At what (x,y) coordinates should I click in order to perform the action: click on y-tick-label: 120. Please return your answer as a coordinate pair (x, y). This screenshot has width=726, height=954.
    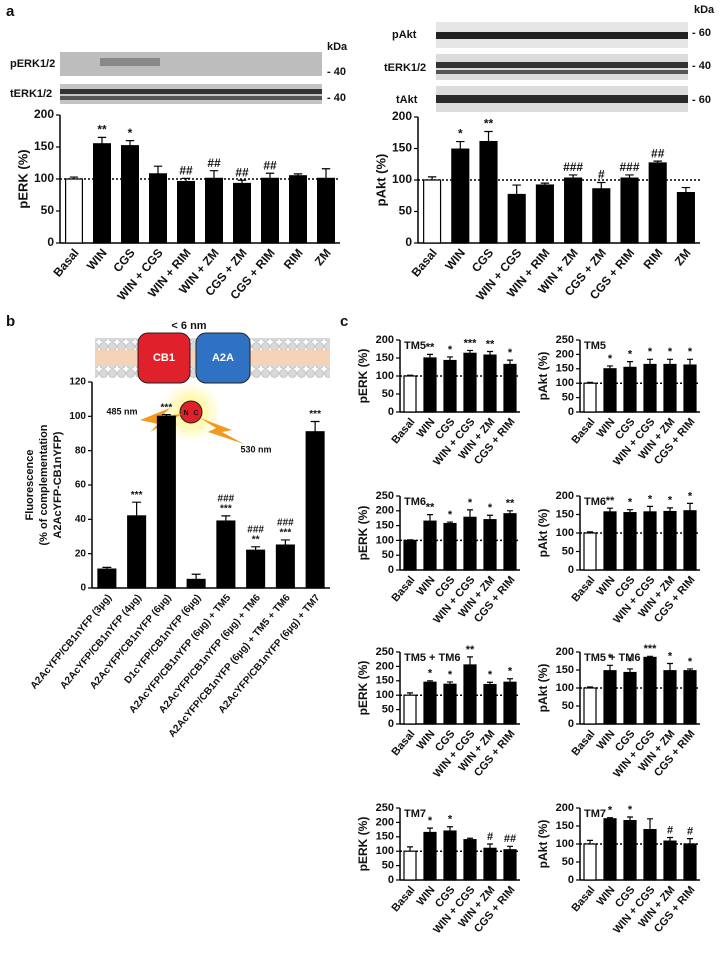
    Looking at the image, I should click on (77, 382).